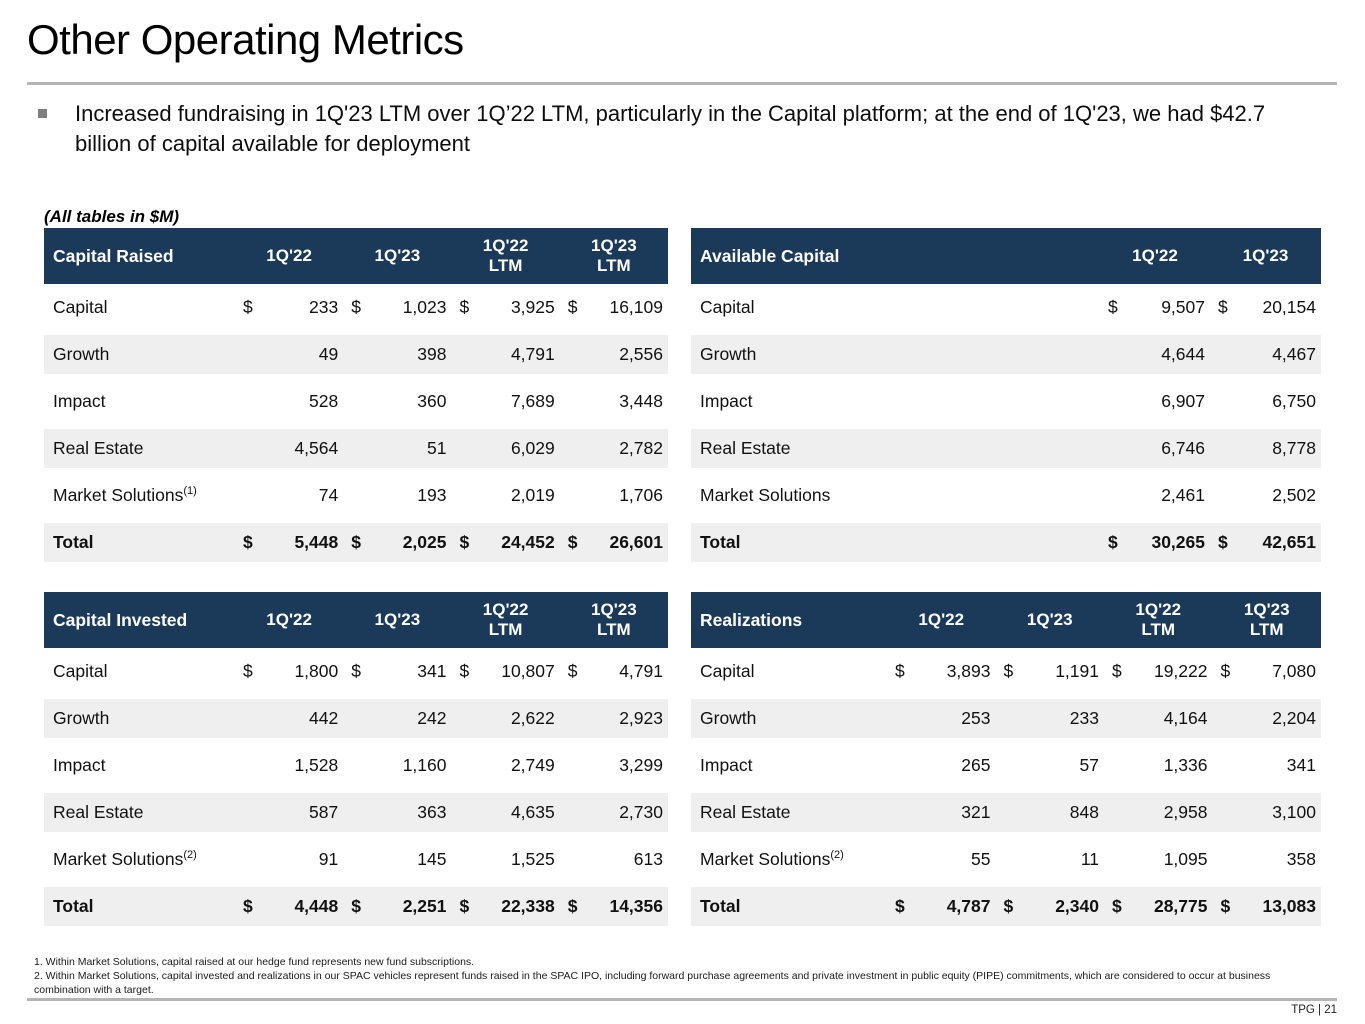 This screenshot has height=1024, width=1365. I want to click on amount: 8,778, so click(1294, 448).